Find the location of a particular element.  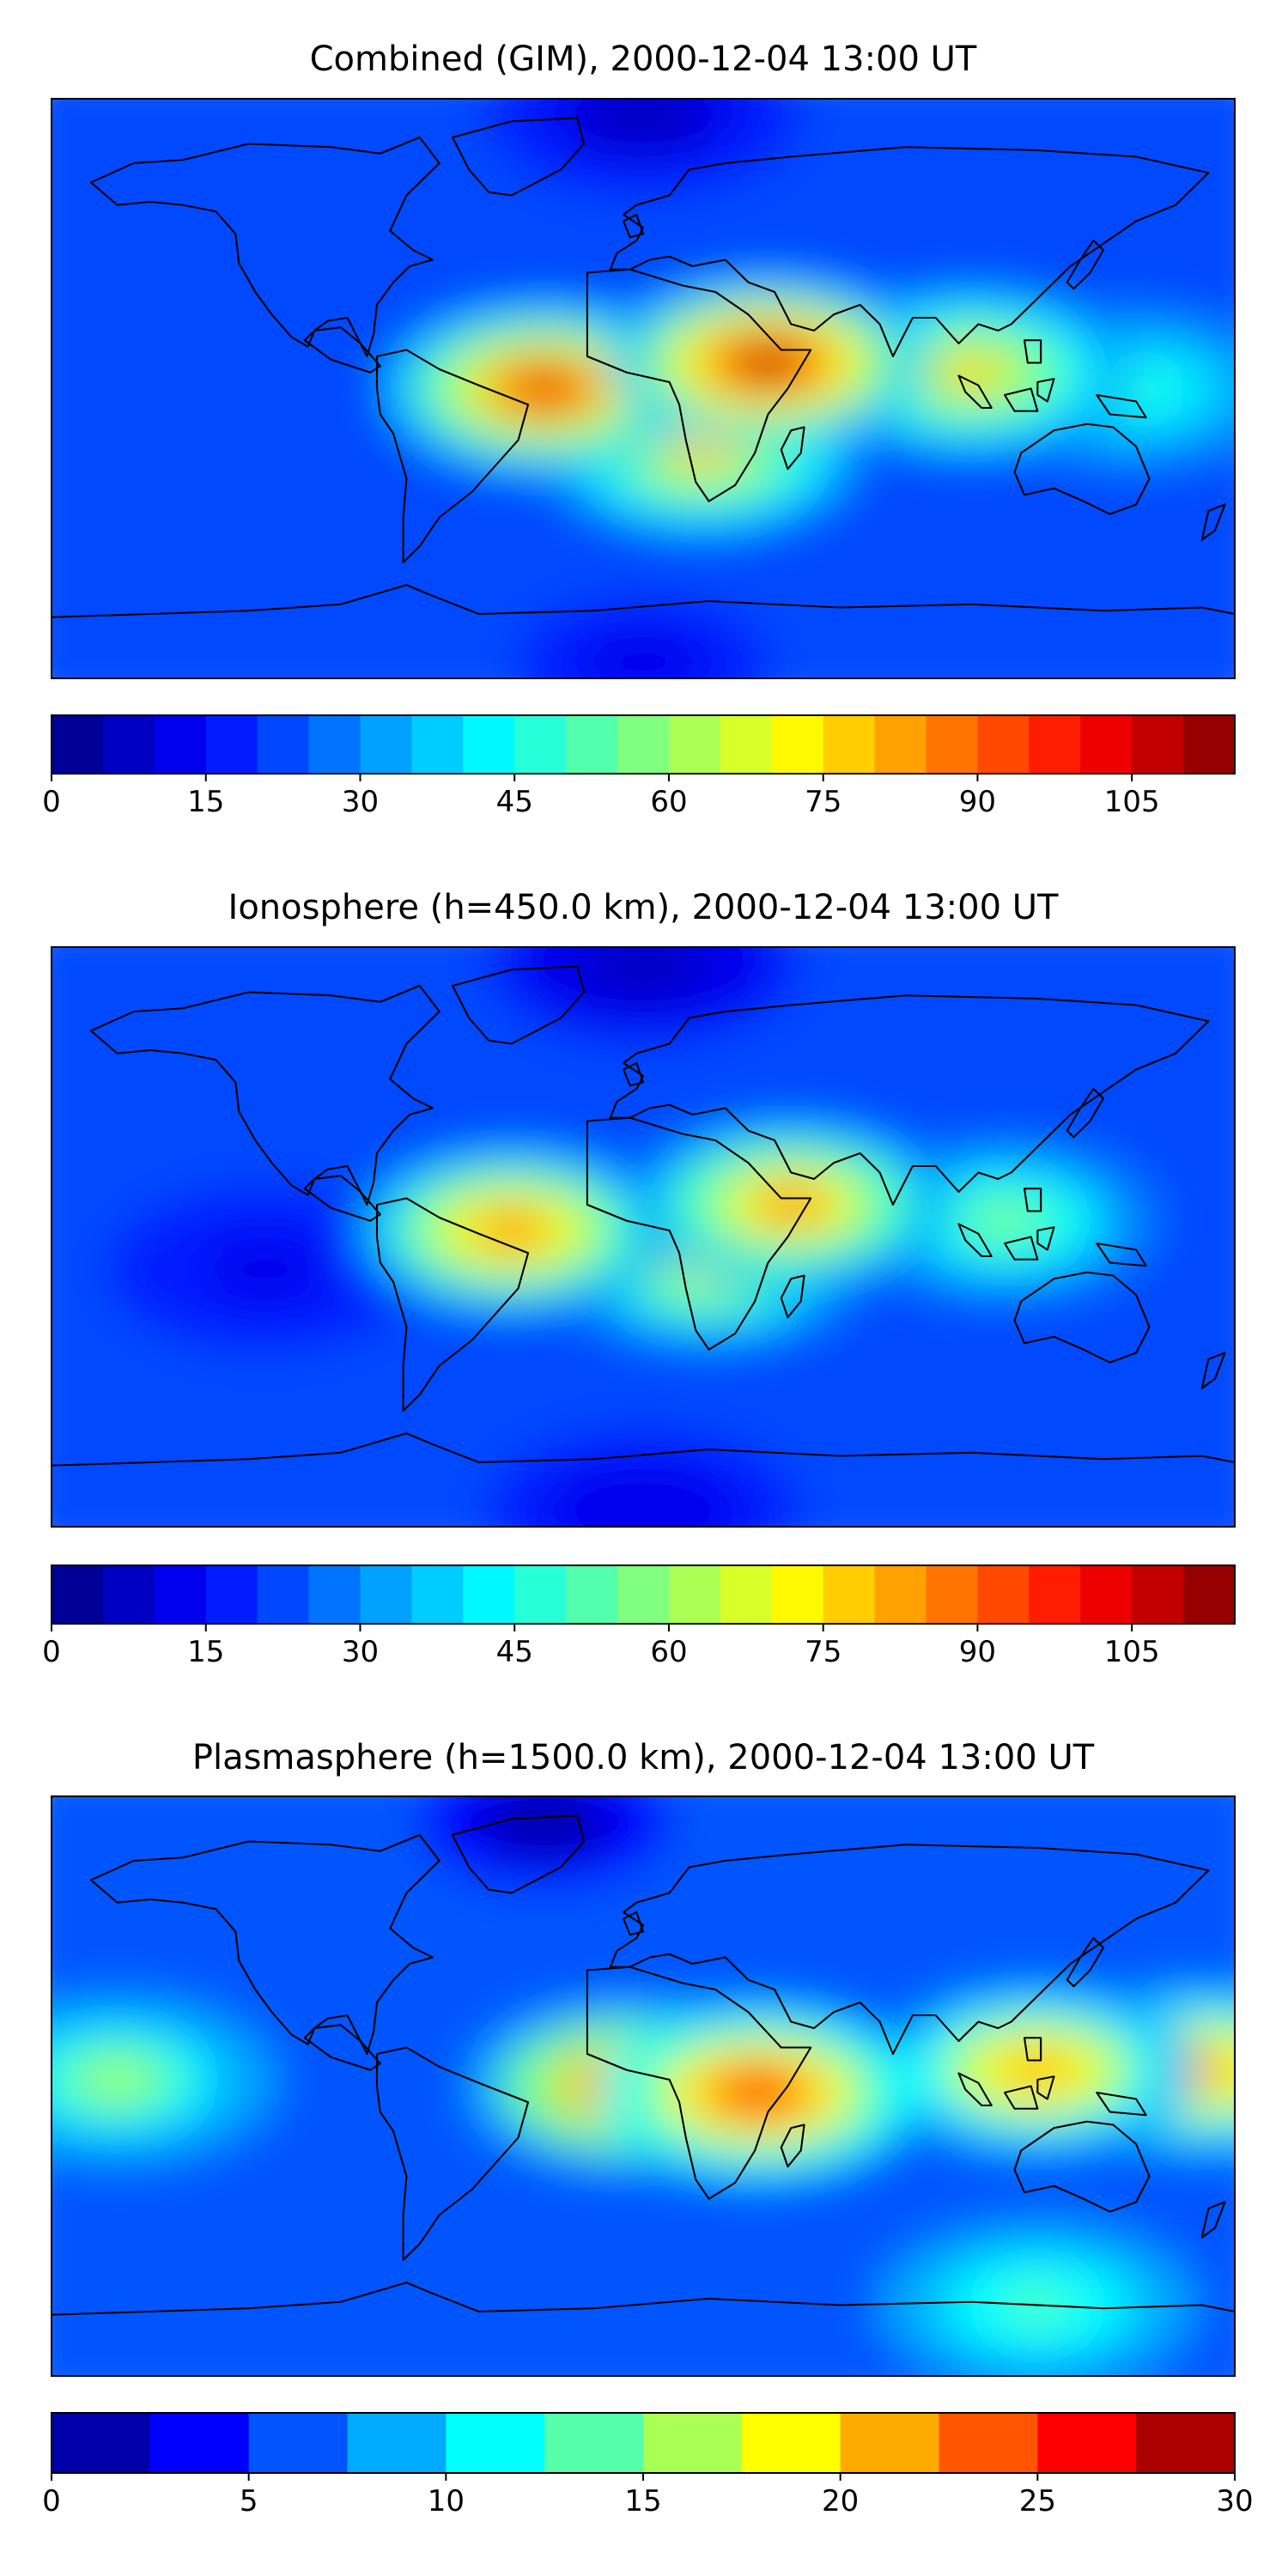

colorbar-tick-label: 5 is located at coordinates (249, 2501).